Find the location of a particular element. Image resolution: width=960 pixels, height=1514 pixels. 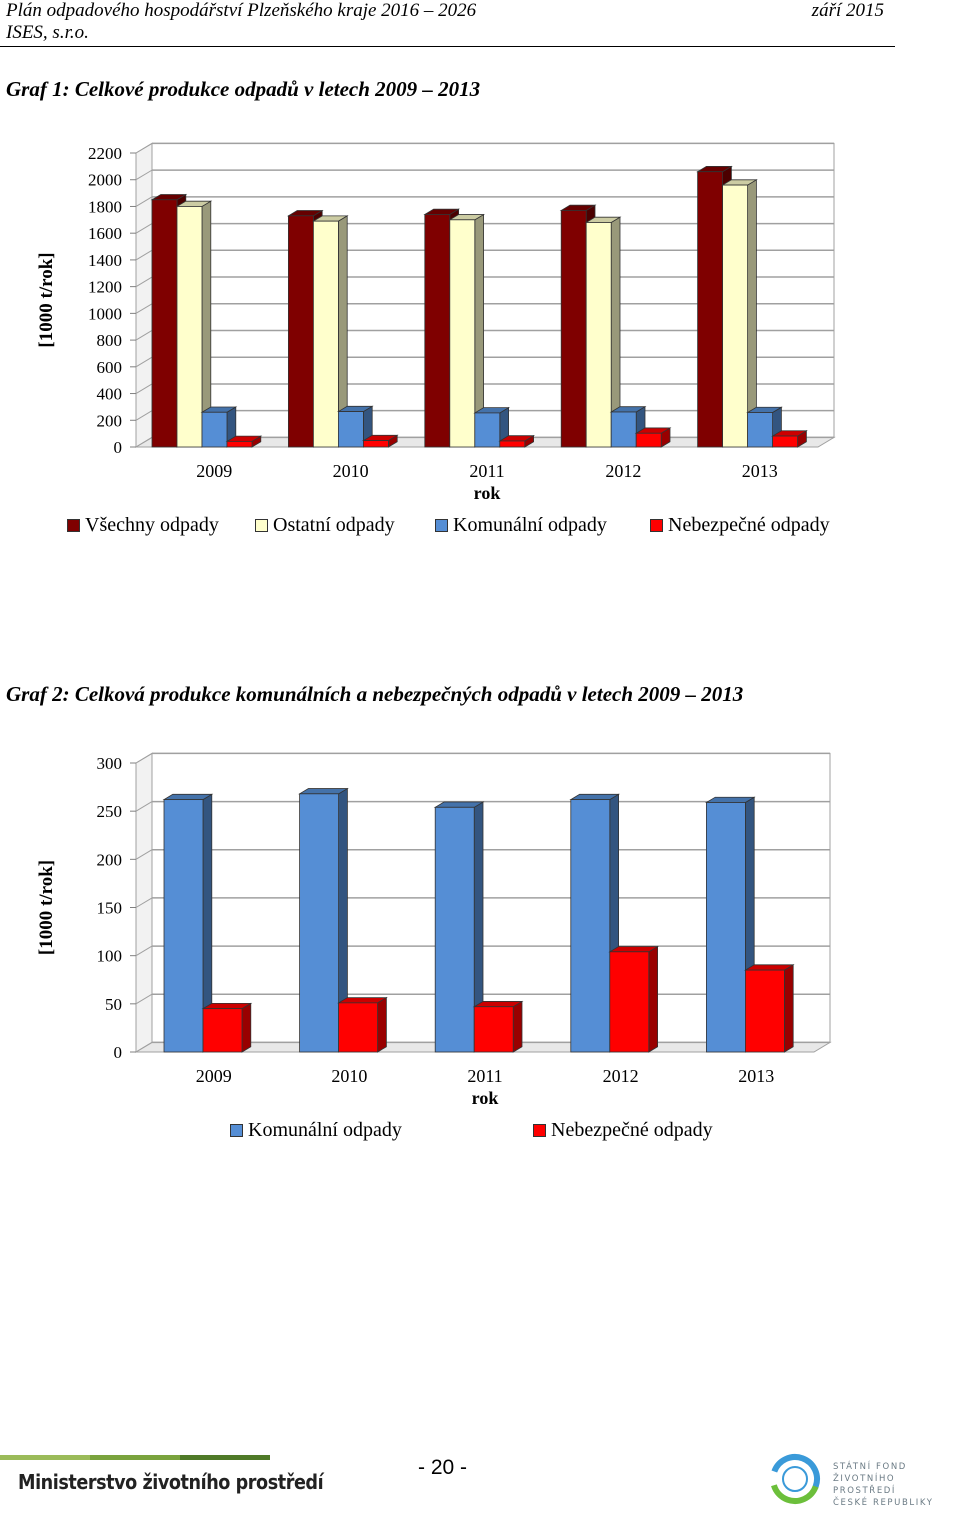

y-tick-label: 2000 is located at coordinates (105, 180).